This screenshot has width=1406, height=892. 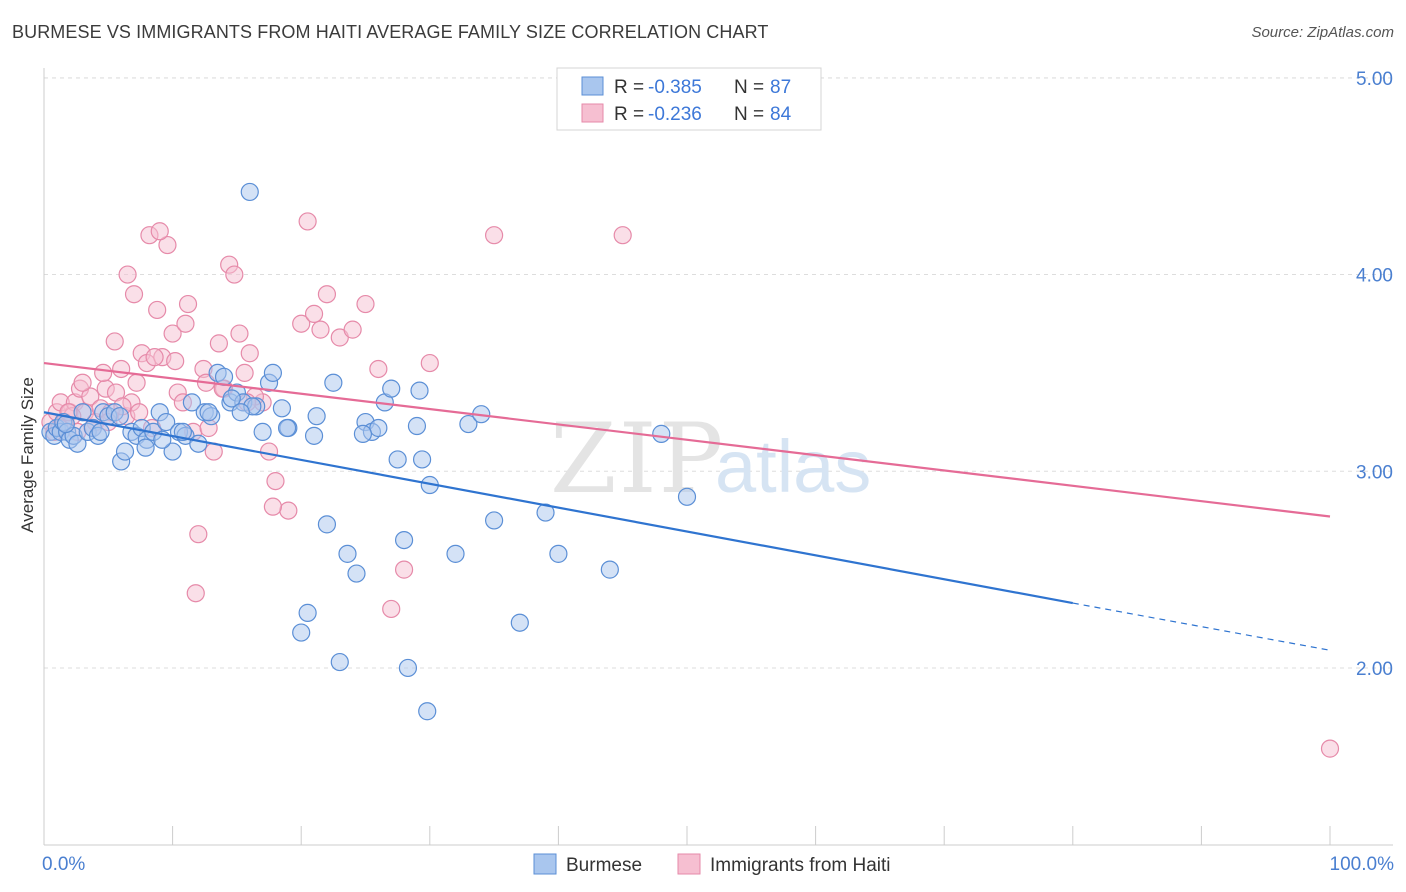 I want to click on correlation-legend: R = -0.385 N = 87 R = -0.236 N = 84, so click(x=689, y=99).